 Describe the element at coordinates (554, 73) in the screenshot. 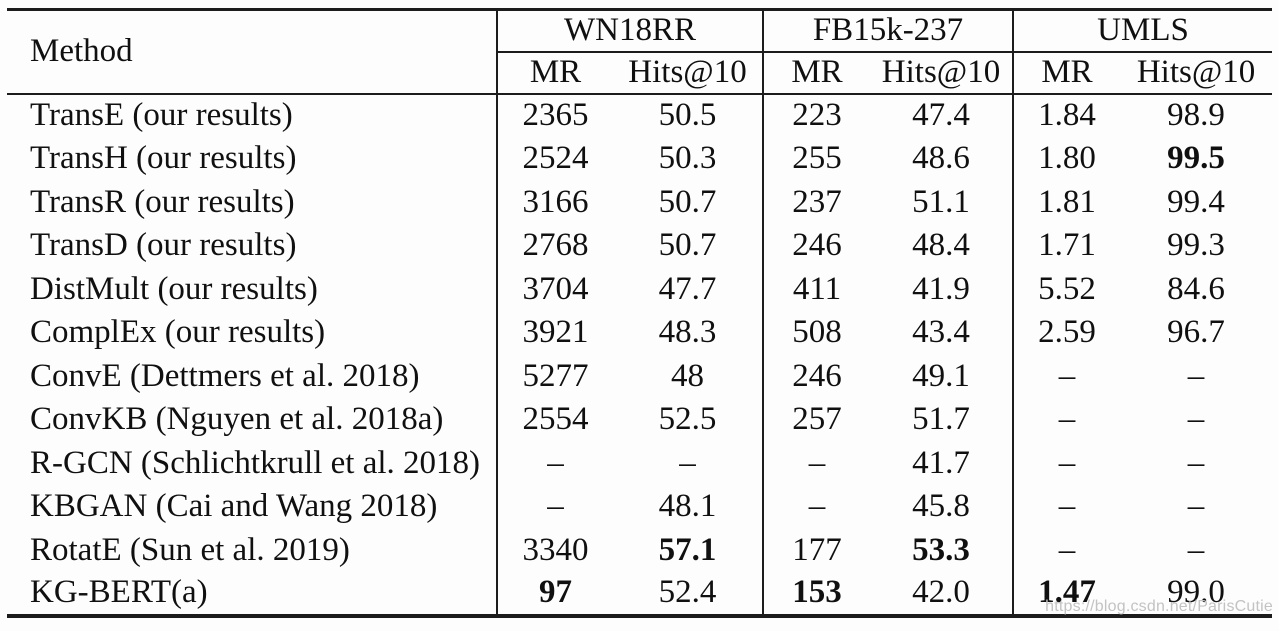

I see `column-header-wn-mr: MR` at that location.